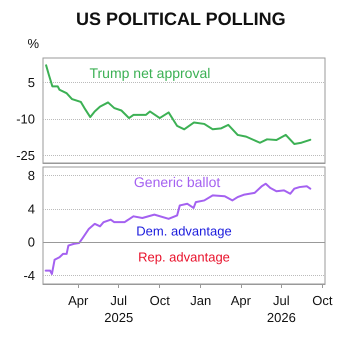  I want to click on annotation: Dem. advantage, so click(184, 231).